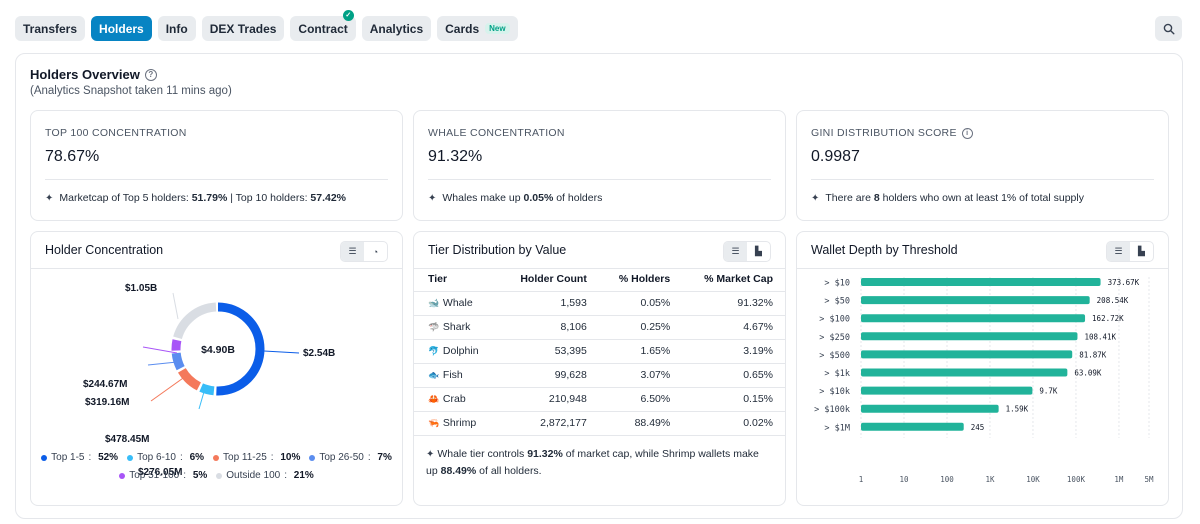 The image size is (1200, 524). I want to click on pct-mcap-cell: 0.65%, so click(733, 375).